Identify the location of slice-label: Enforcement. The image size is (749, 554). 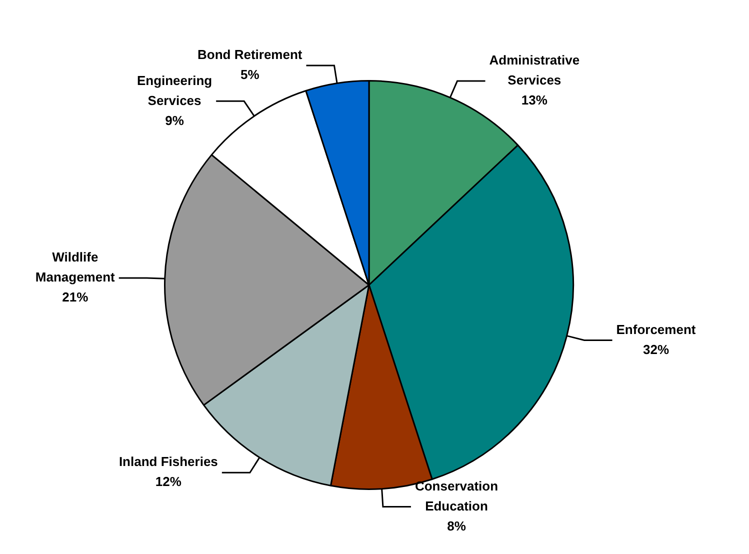
(656, 329).